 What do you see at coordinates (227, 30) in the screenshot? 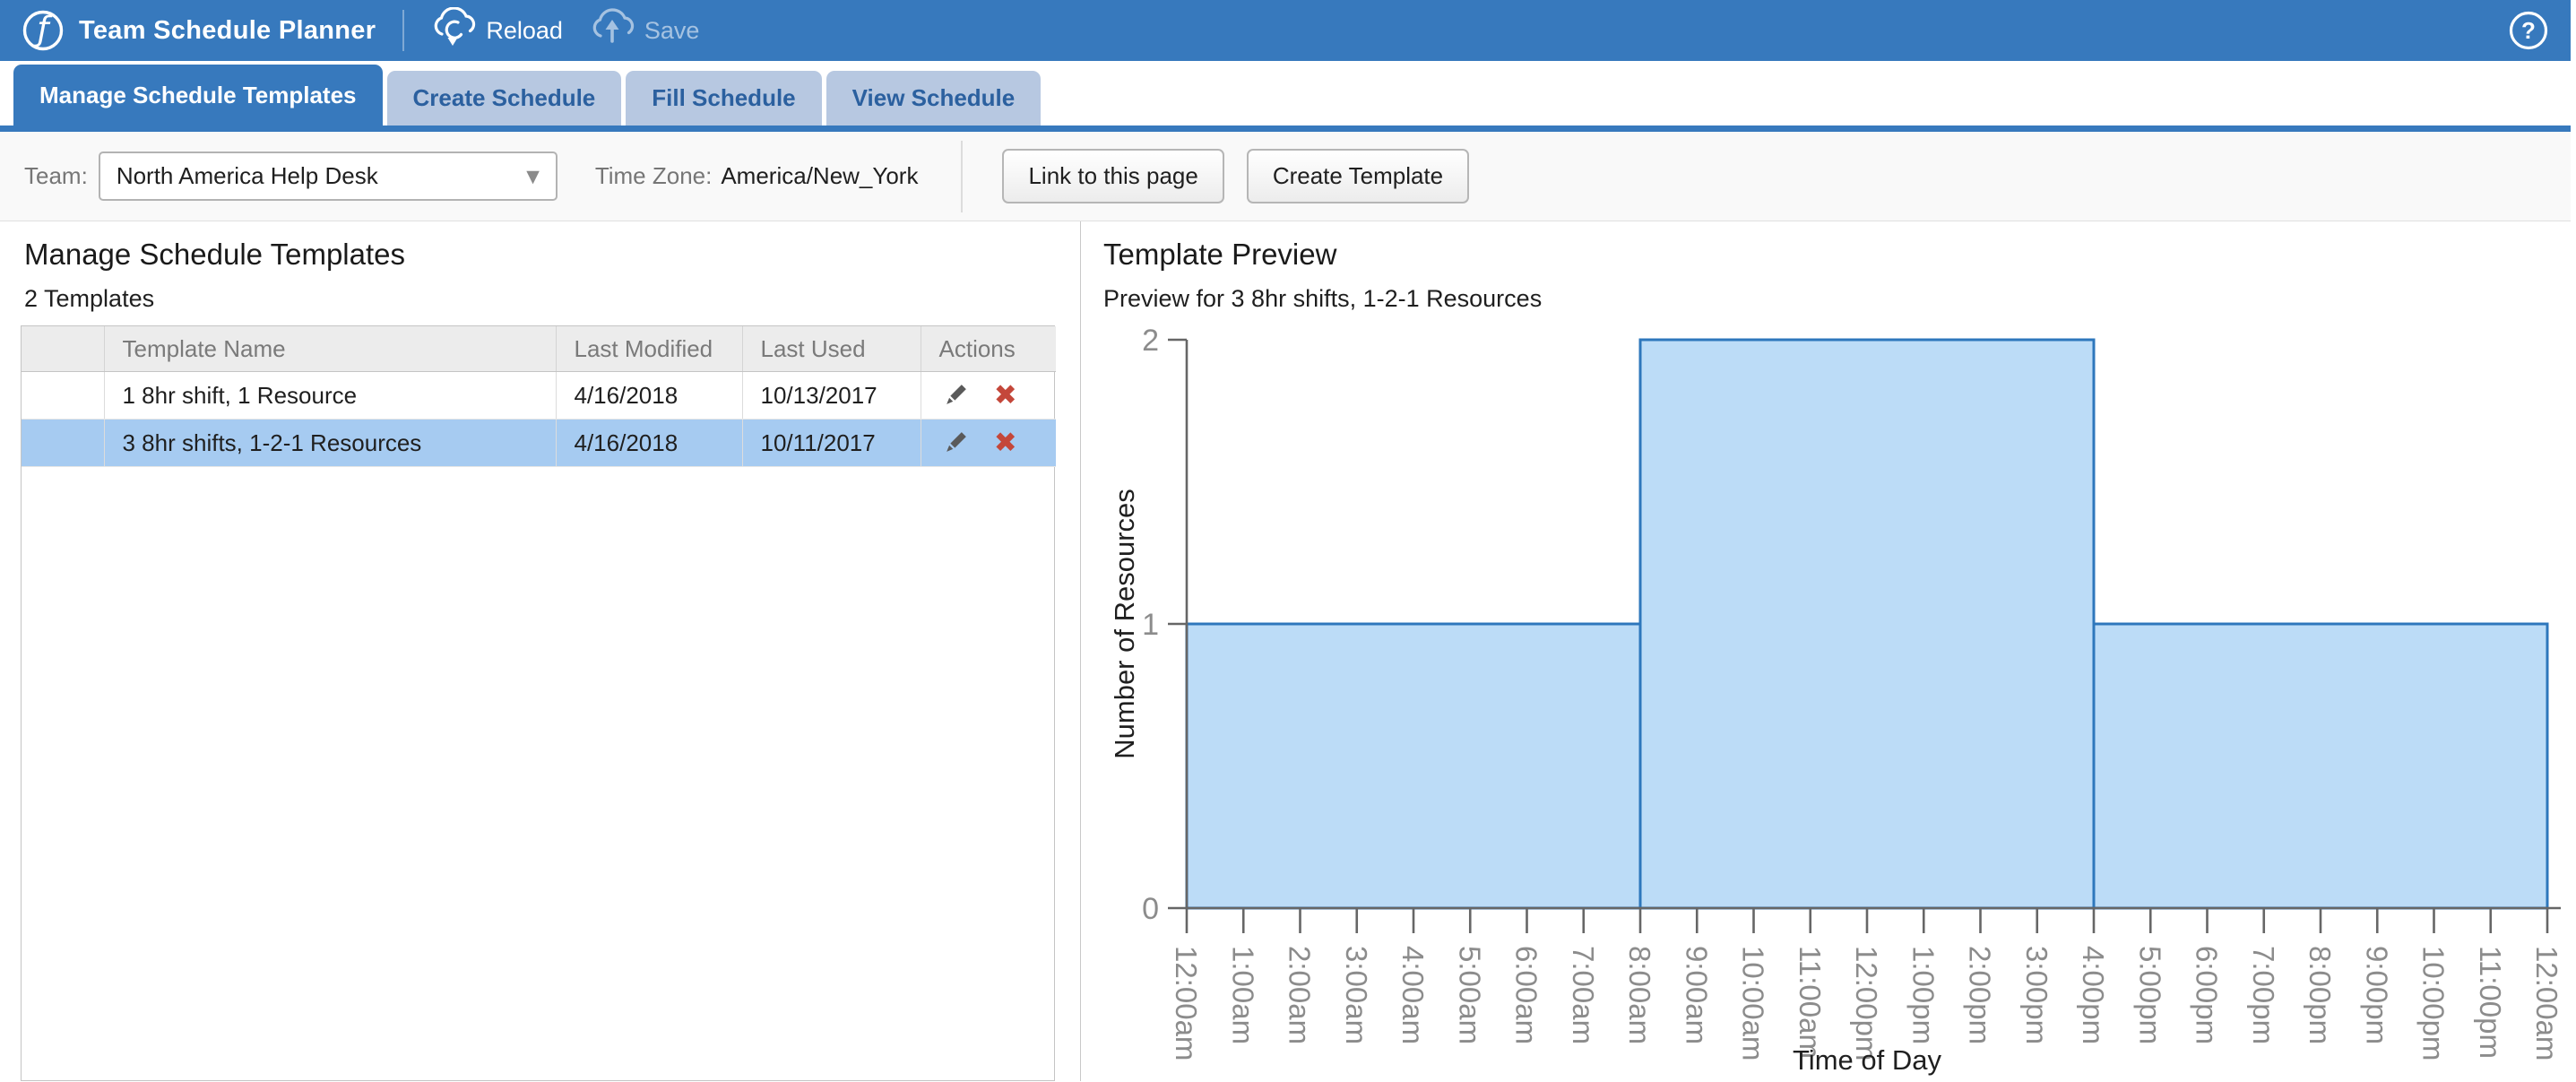
I see `app-title: Team Schedule Planner` at bounding box center [227, 30].